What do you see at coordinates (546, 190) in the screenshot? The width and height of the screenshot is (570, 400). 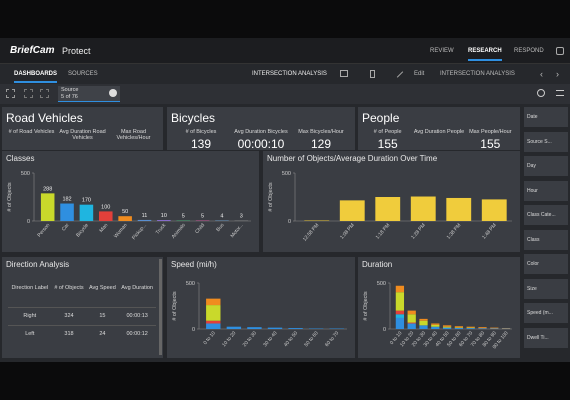 I see `filter-item: Hour` at bounding box center [546, 190].